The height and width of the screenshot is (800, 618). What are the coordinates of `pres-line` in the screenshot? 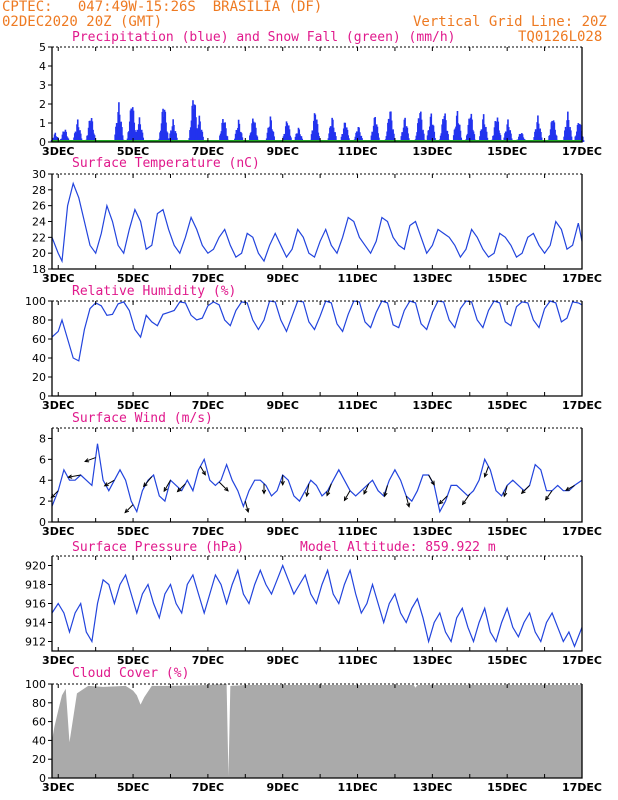 It's located at (317, 605).